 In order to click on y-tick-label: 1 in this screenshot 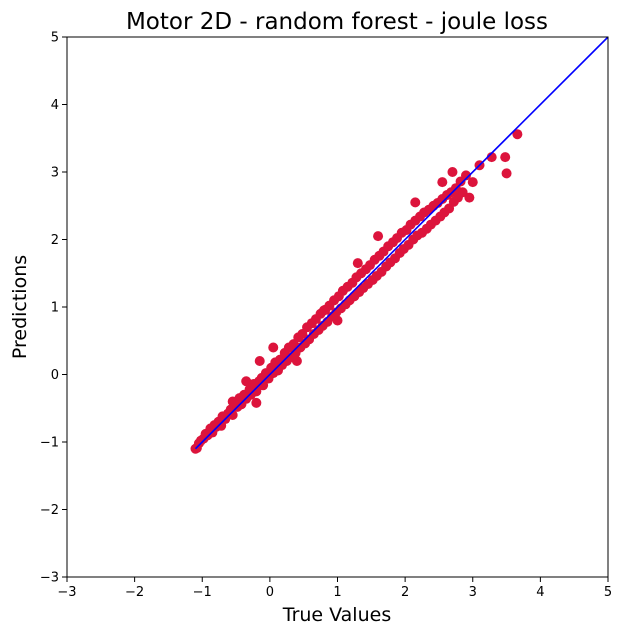, I will do `click(55, 308)`.